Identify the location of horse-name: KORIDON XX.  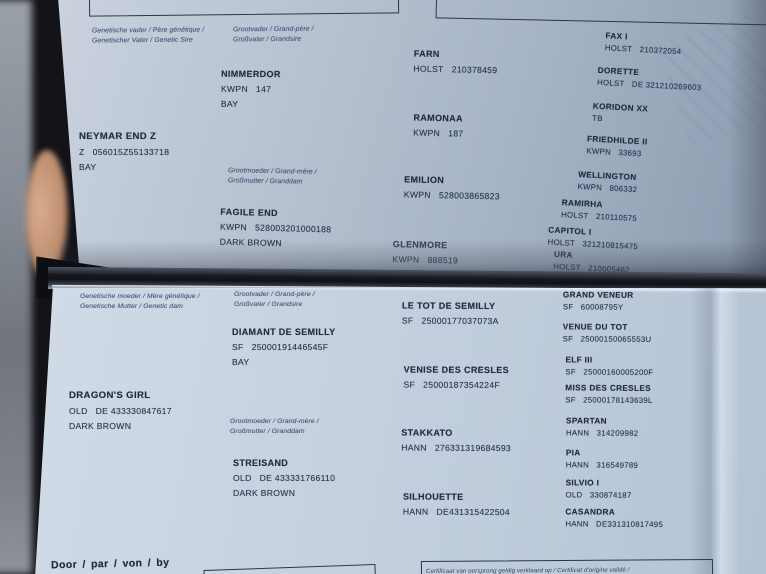
(620, 107).